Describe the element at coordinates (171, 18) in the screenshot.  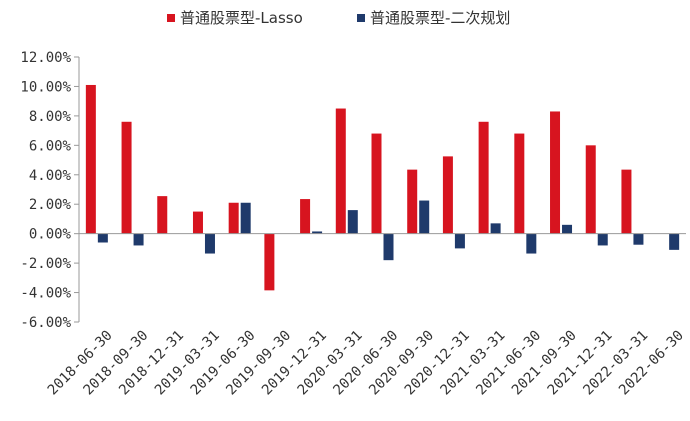
I see `legend-swatch-lasso` at that location.